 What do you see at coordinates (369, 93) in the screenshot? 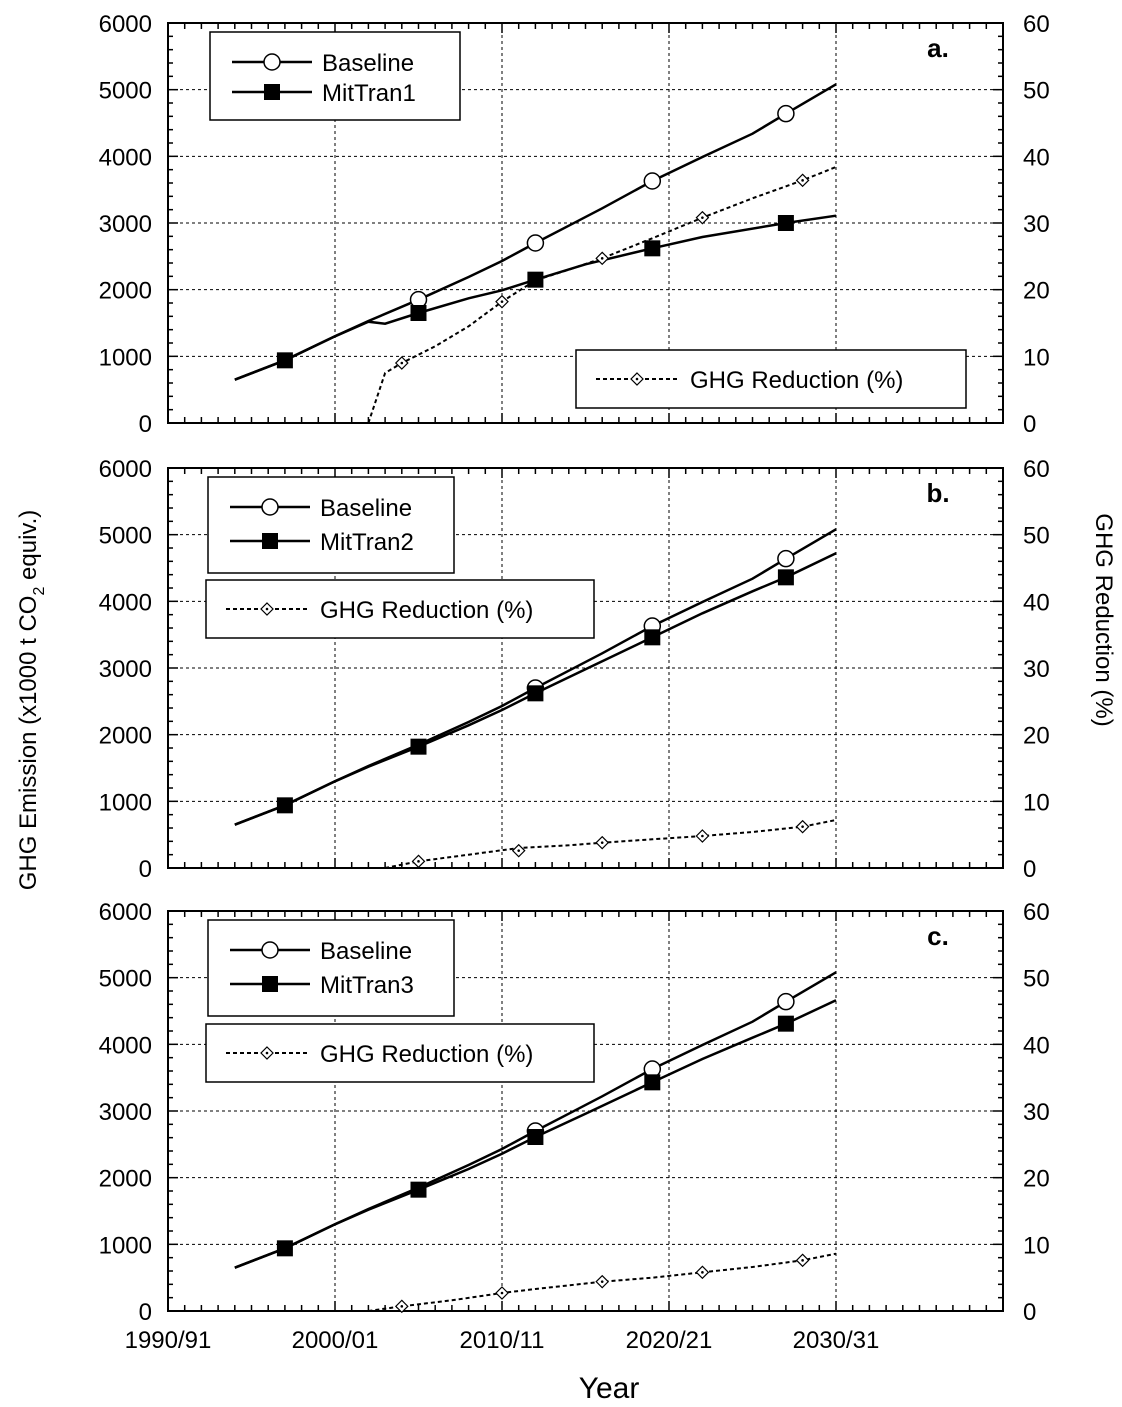
I see `legend-label: MitTran1` at bounding box center [369, 93].